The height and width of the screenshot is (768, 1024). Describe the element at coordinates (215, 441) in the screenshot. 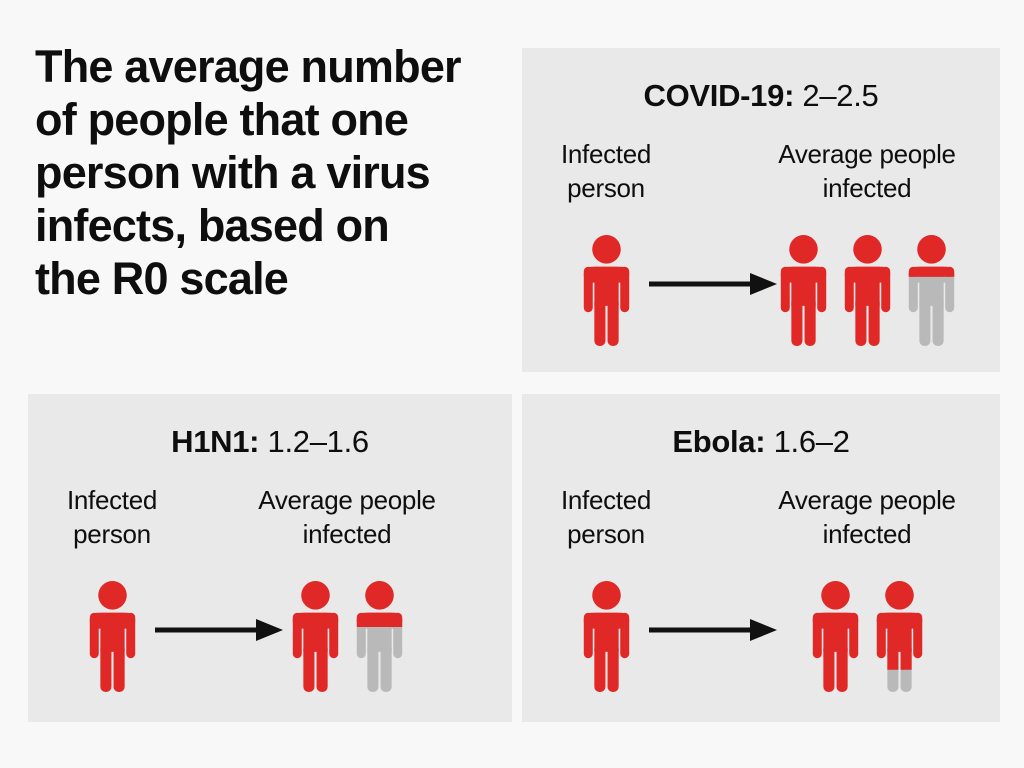

I see `virus-name: H1N1:` at that location.